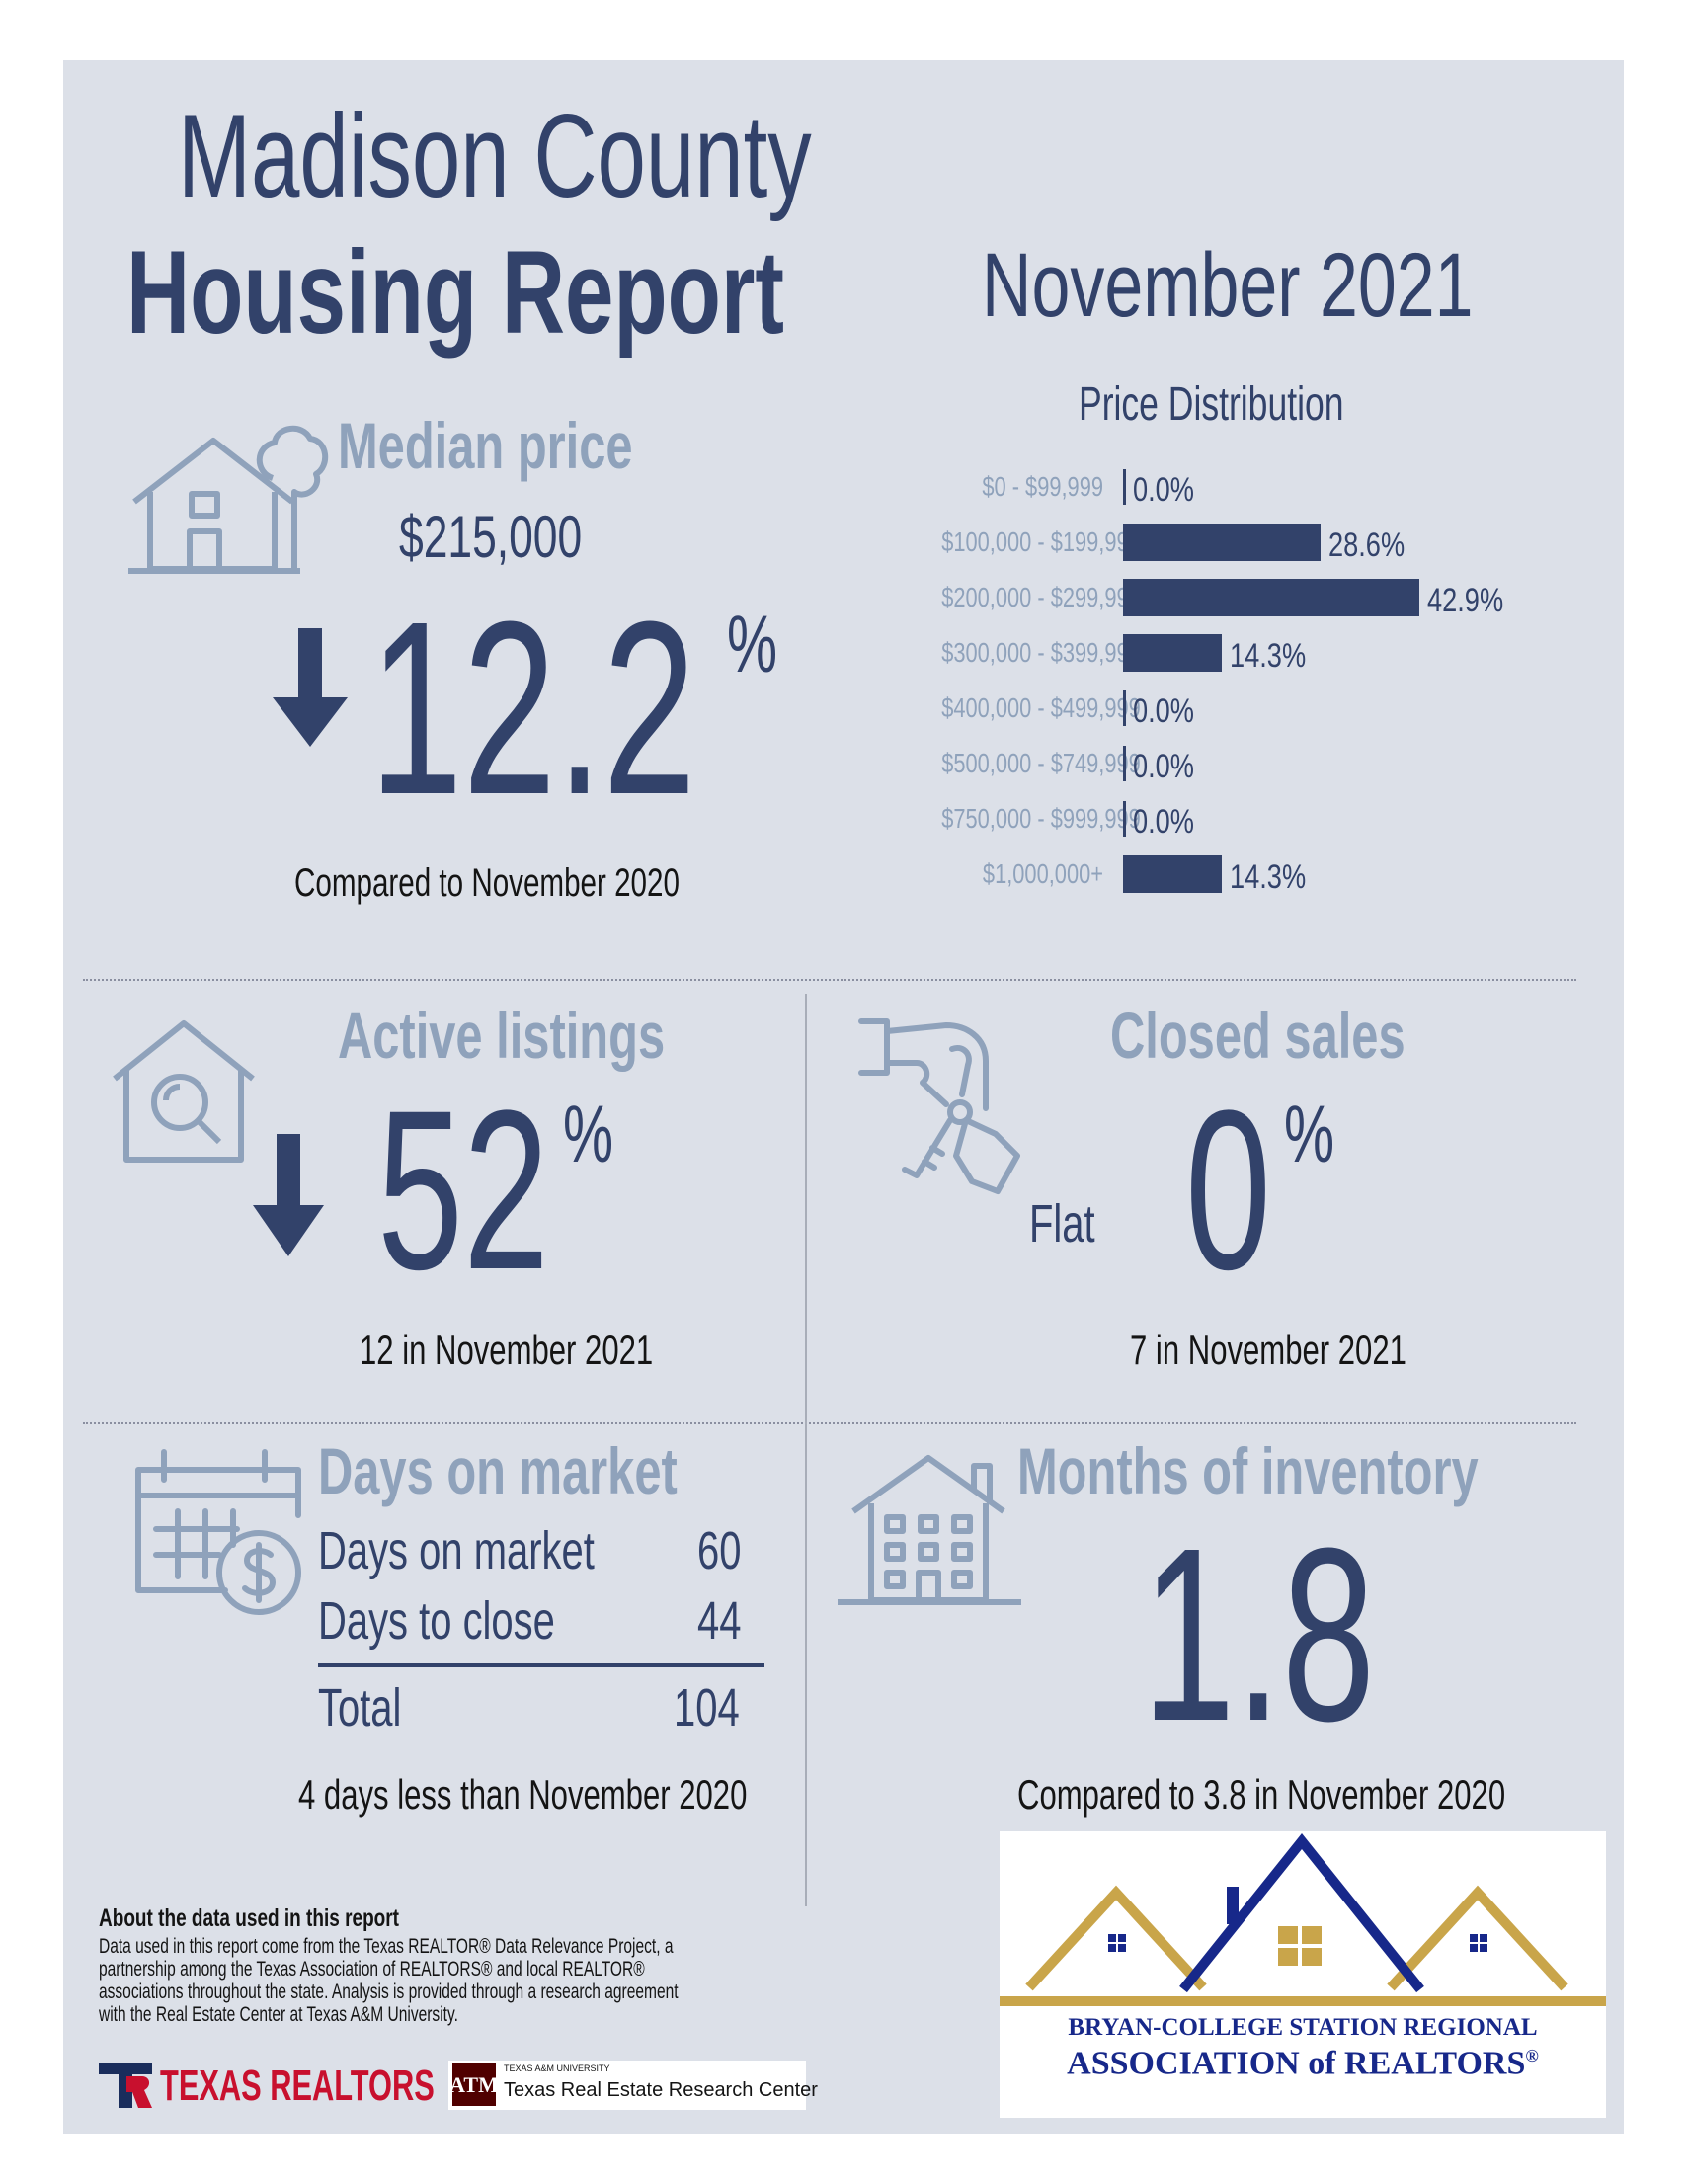 This screenshot has height=2184, width=1687. What do you see at coordinates (1303, 1919) in the screenshot?
I see `association-houses-icon` at bounding box center [1303, 1919].